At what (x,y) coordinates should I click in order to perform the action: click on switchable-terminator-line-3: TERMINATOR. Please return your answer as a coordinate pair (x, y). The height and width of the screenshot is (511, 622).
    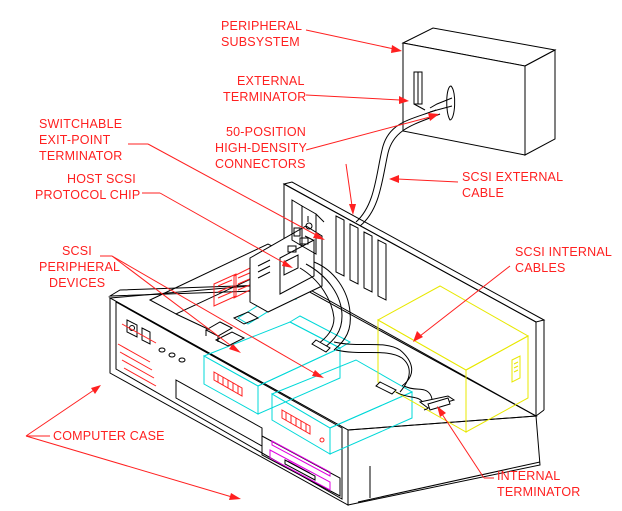
    Looking at the image, I should click on (80, 156).